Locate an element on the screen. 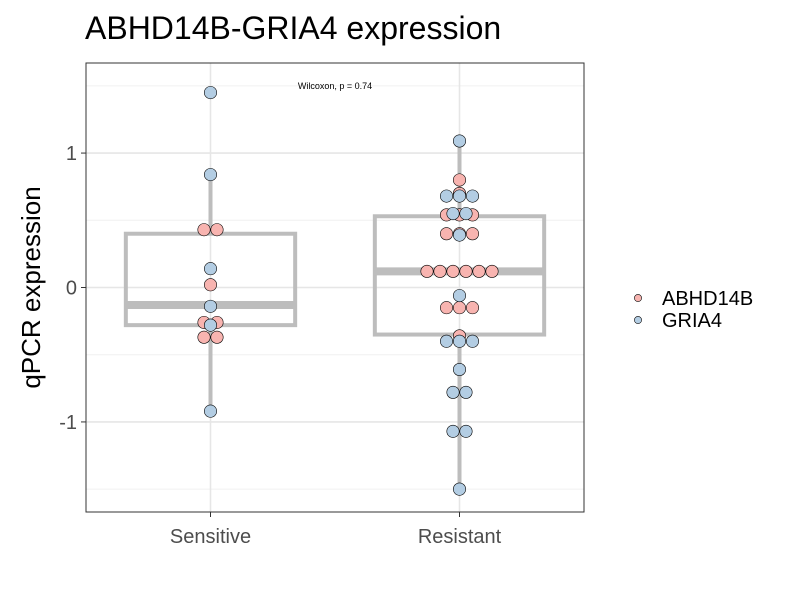 The width and height of the screenshot is (800, 600). legend-label-gria4: GRIA4 is located at coordinates (692, 321).